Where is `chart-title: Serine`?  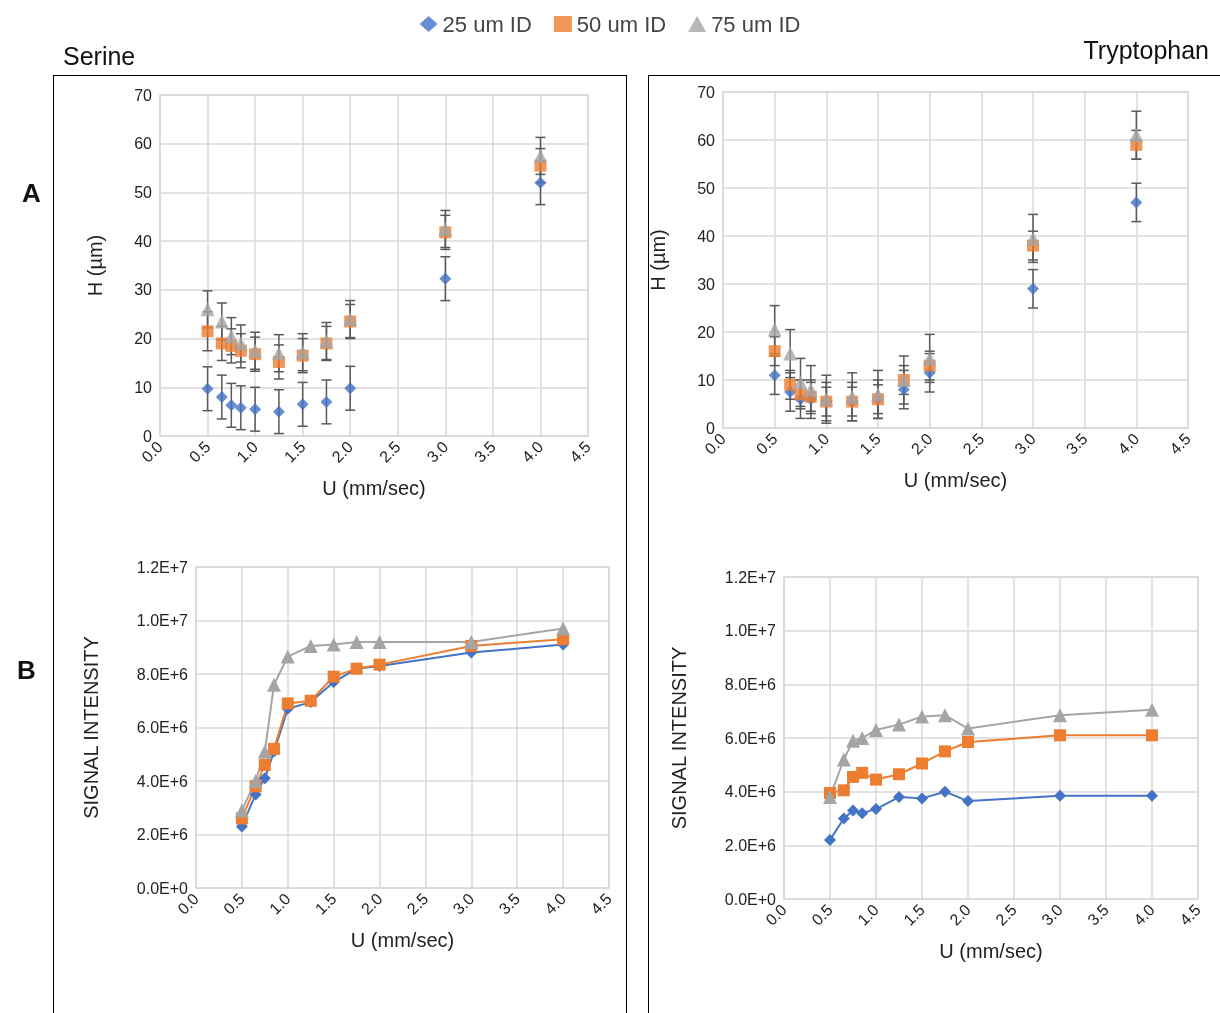 chart-title: Serine is located at coordinates (99, 55).